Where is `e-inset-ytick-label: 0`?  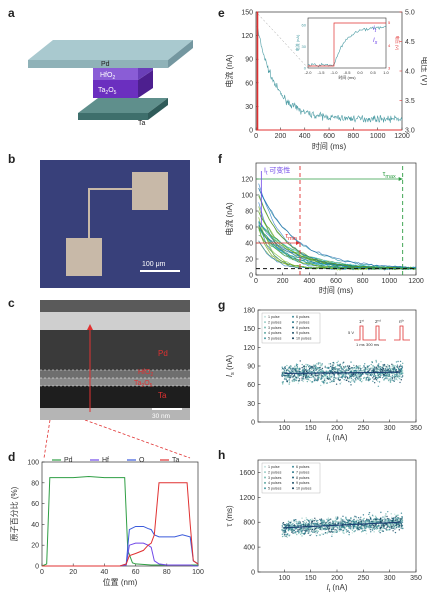
e-inset-ytick-label: 0 is located at coordinates (305, 68).